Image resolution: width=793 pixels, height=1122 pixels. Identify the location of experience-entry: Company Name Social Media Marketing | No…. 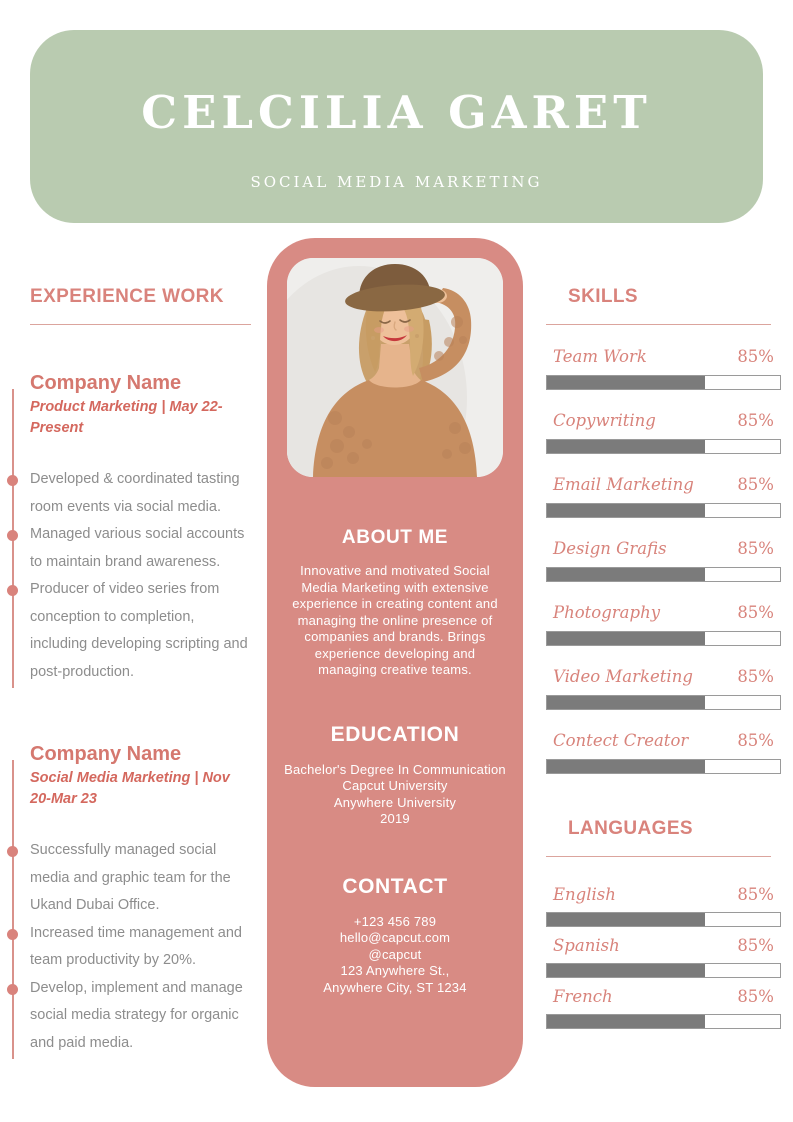
(129, 900).